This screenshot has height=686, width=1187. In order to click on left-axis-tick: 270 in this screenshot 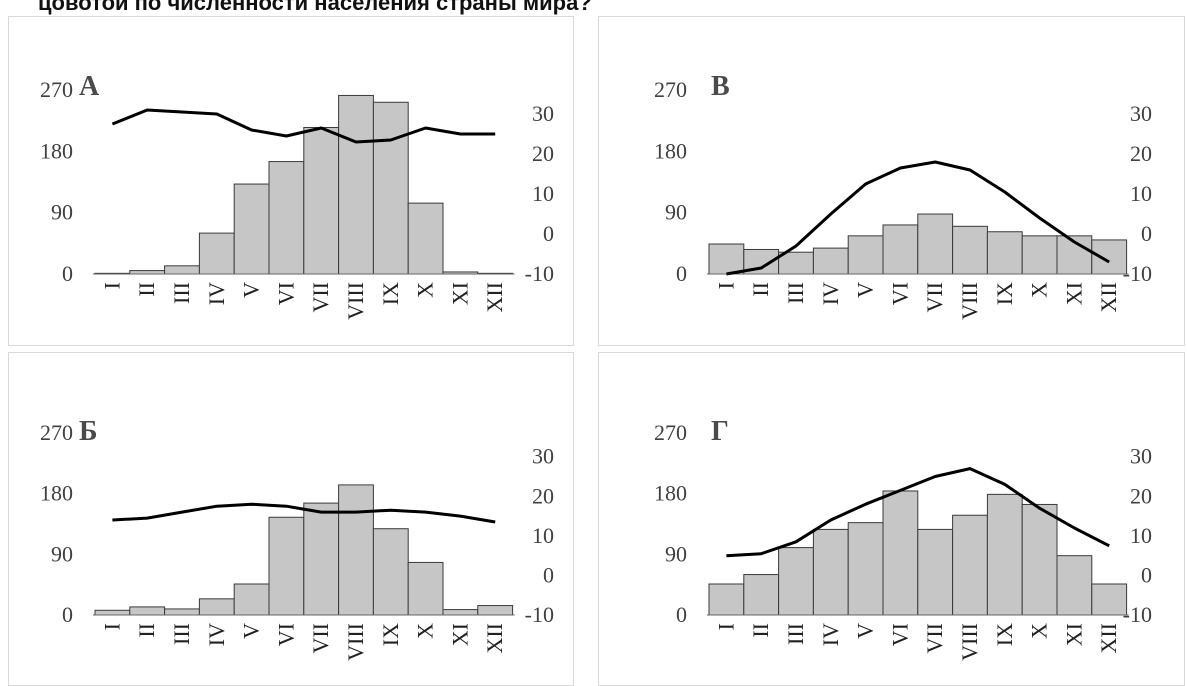, I will do `click(56, 432)`.